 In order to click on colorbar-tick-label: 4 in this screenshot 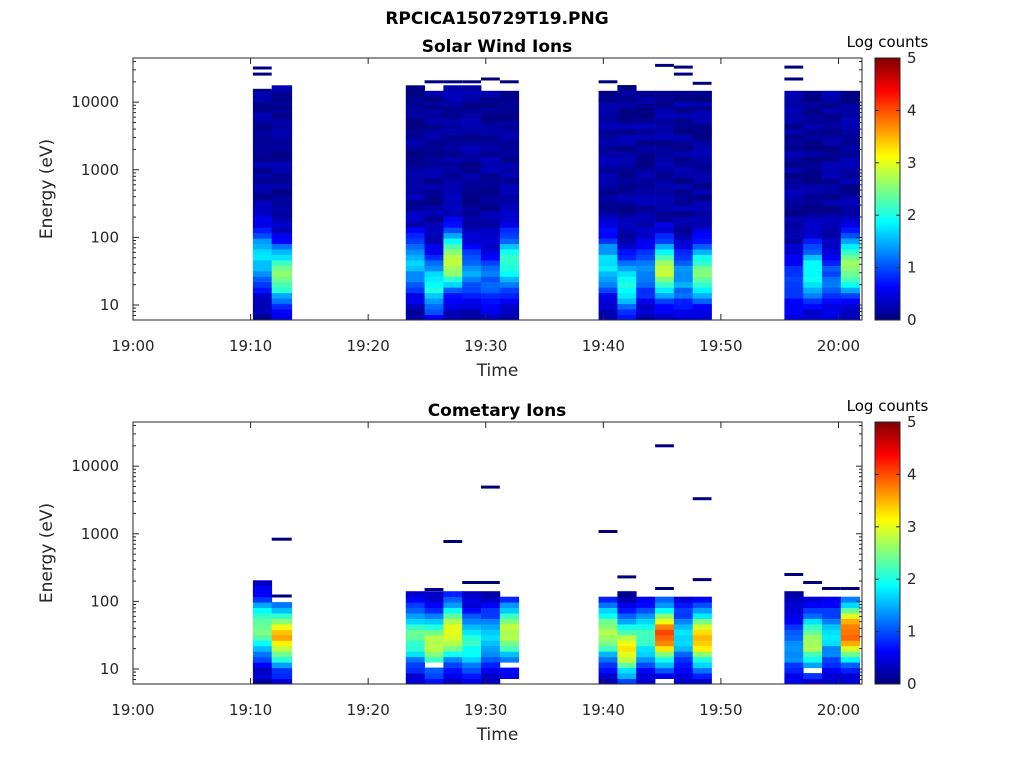, I will do `click(912, 110)`.